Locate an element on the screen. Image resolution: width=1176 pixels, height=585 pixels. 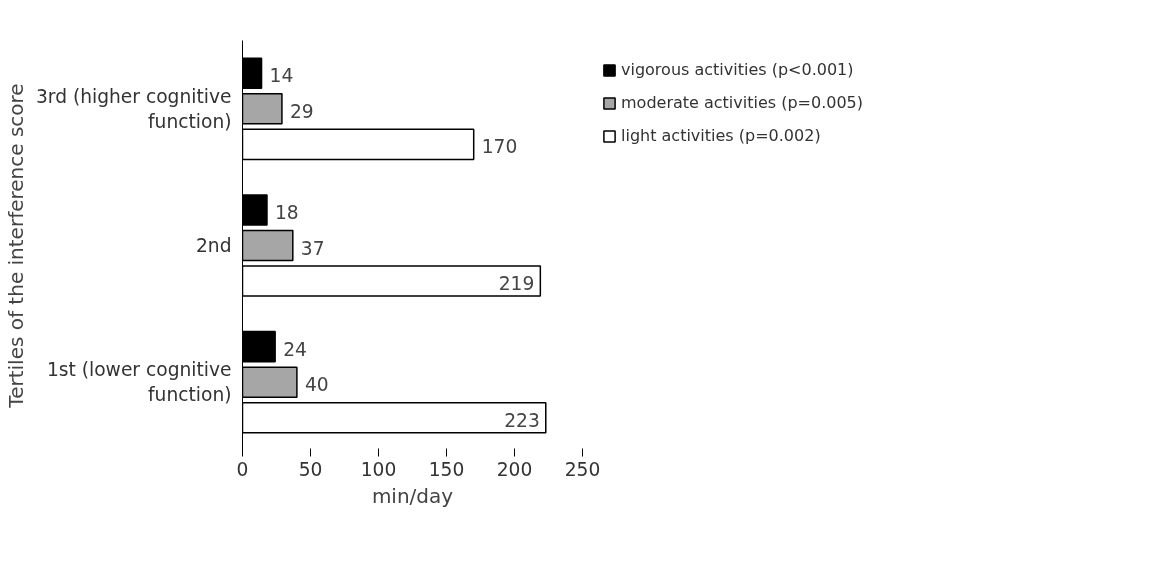
x-tick-label: 250 is located at coordinates (582, 469).